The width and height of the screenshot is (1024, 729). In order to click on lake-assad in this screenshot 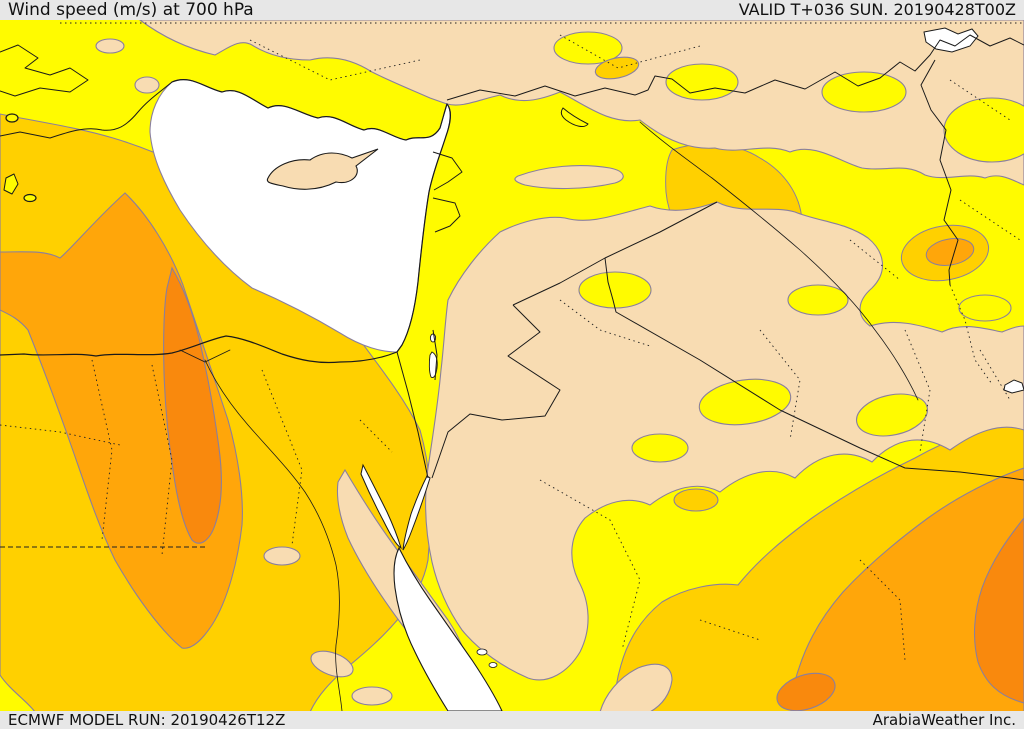, I will do `click(574, 117)`.